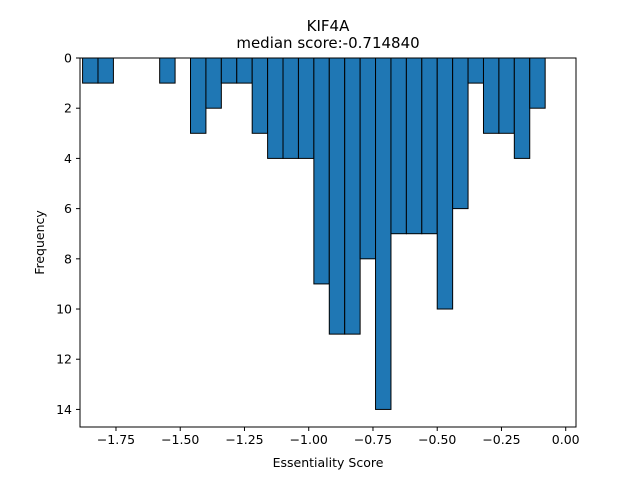 Image resolution: width=640 pixels, height=484 pixels. I want to click on y-tick-label: 4, so click(68, 158).